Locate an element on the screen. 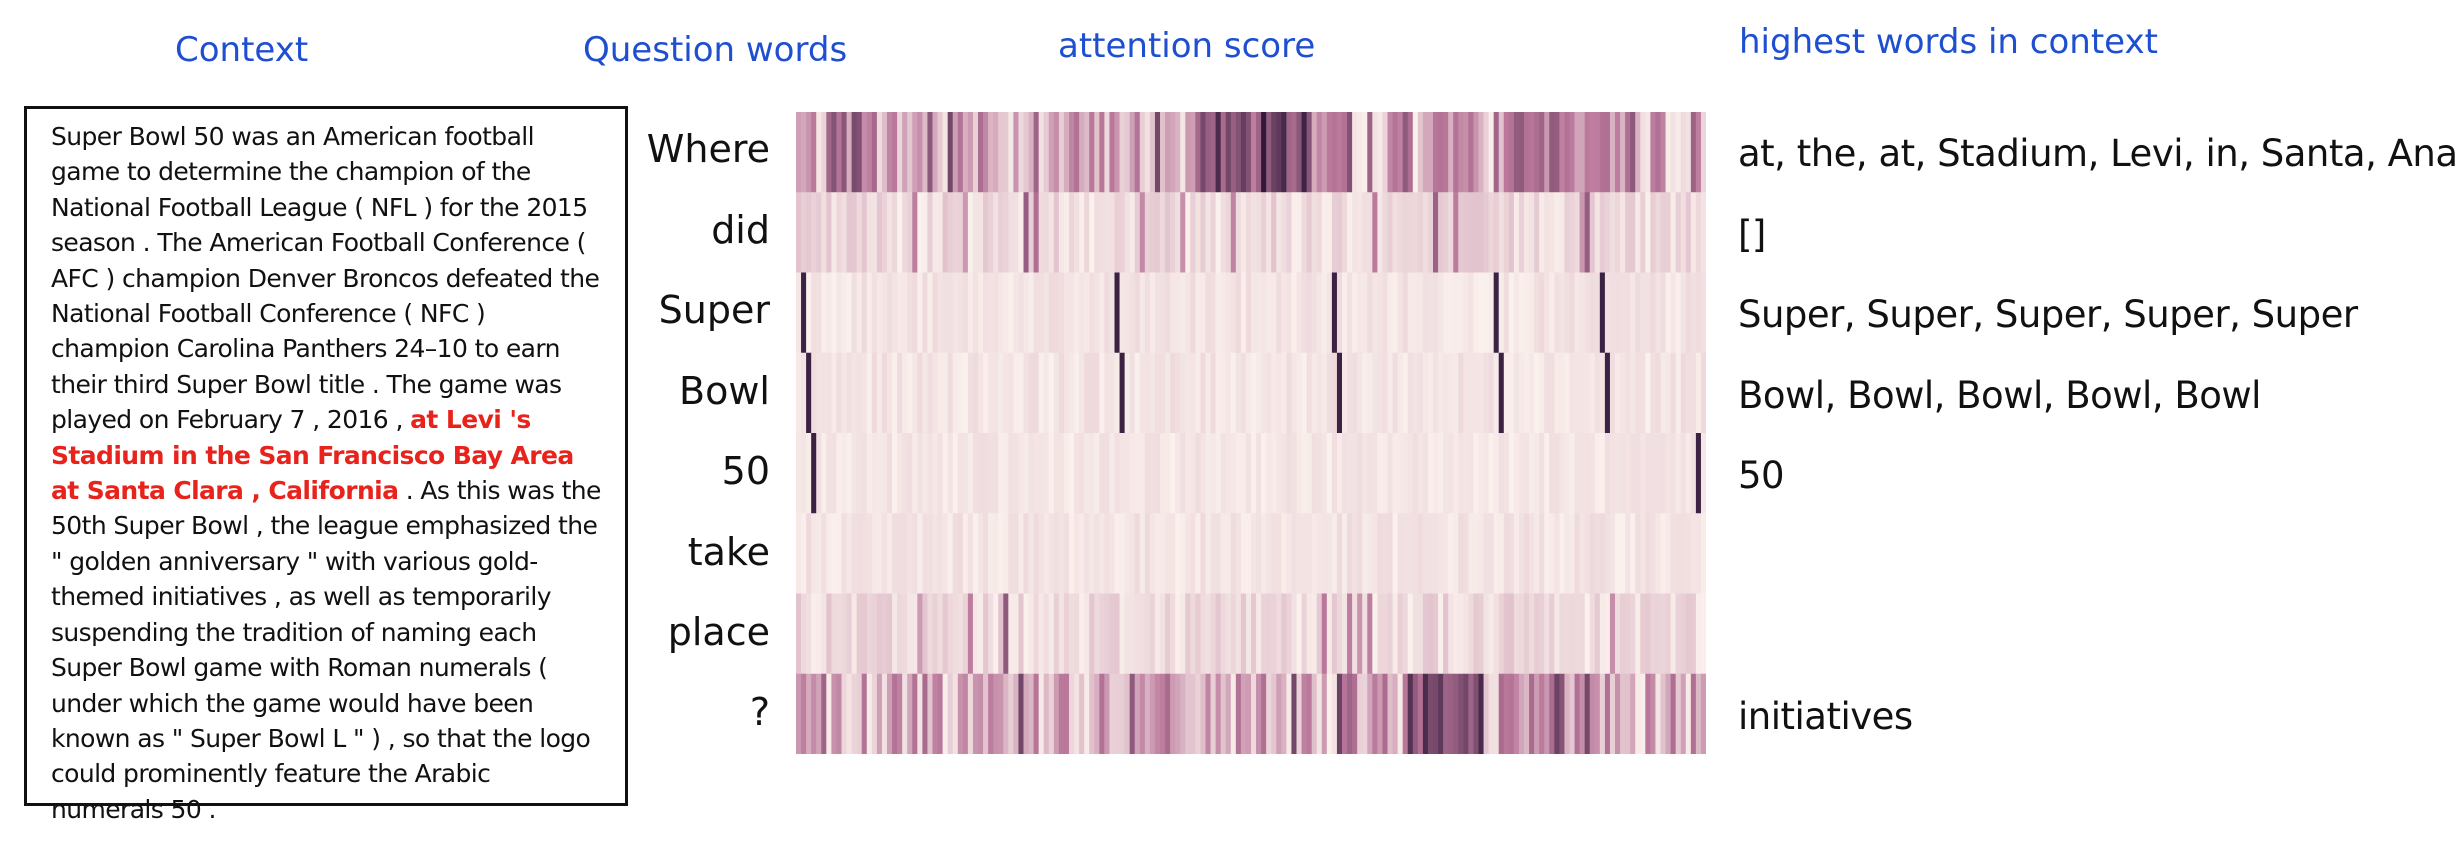 The height and width of the screenshot is (863, 2460). question-word: Where is located at coordinates (708, 149).